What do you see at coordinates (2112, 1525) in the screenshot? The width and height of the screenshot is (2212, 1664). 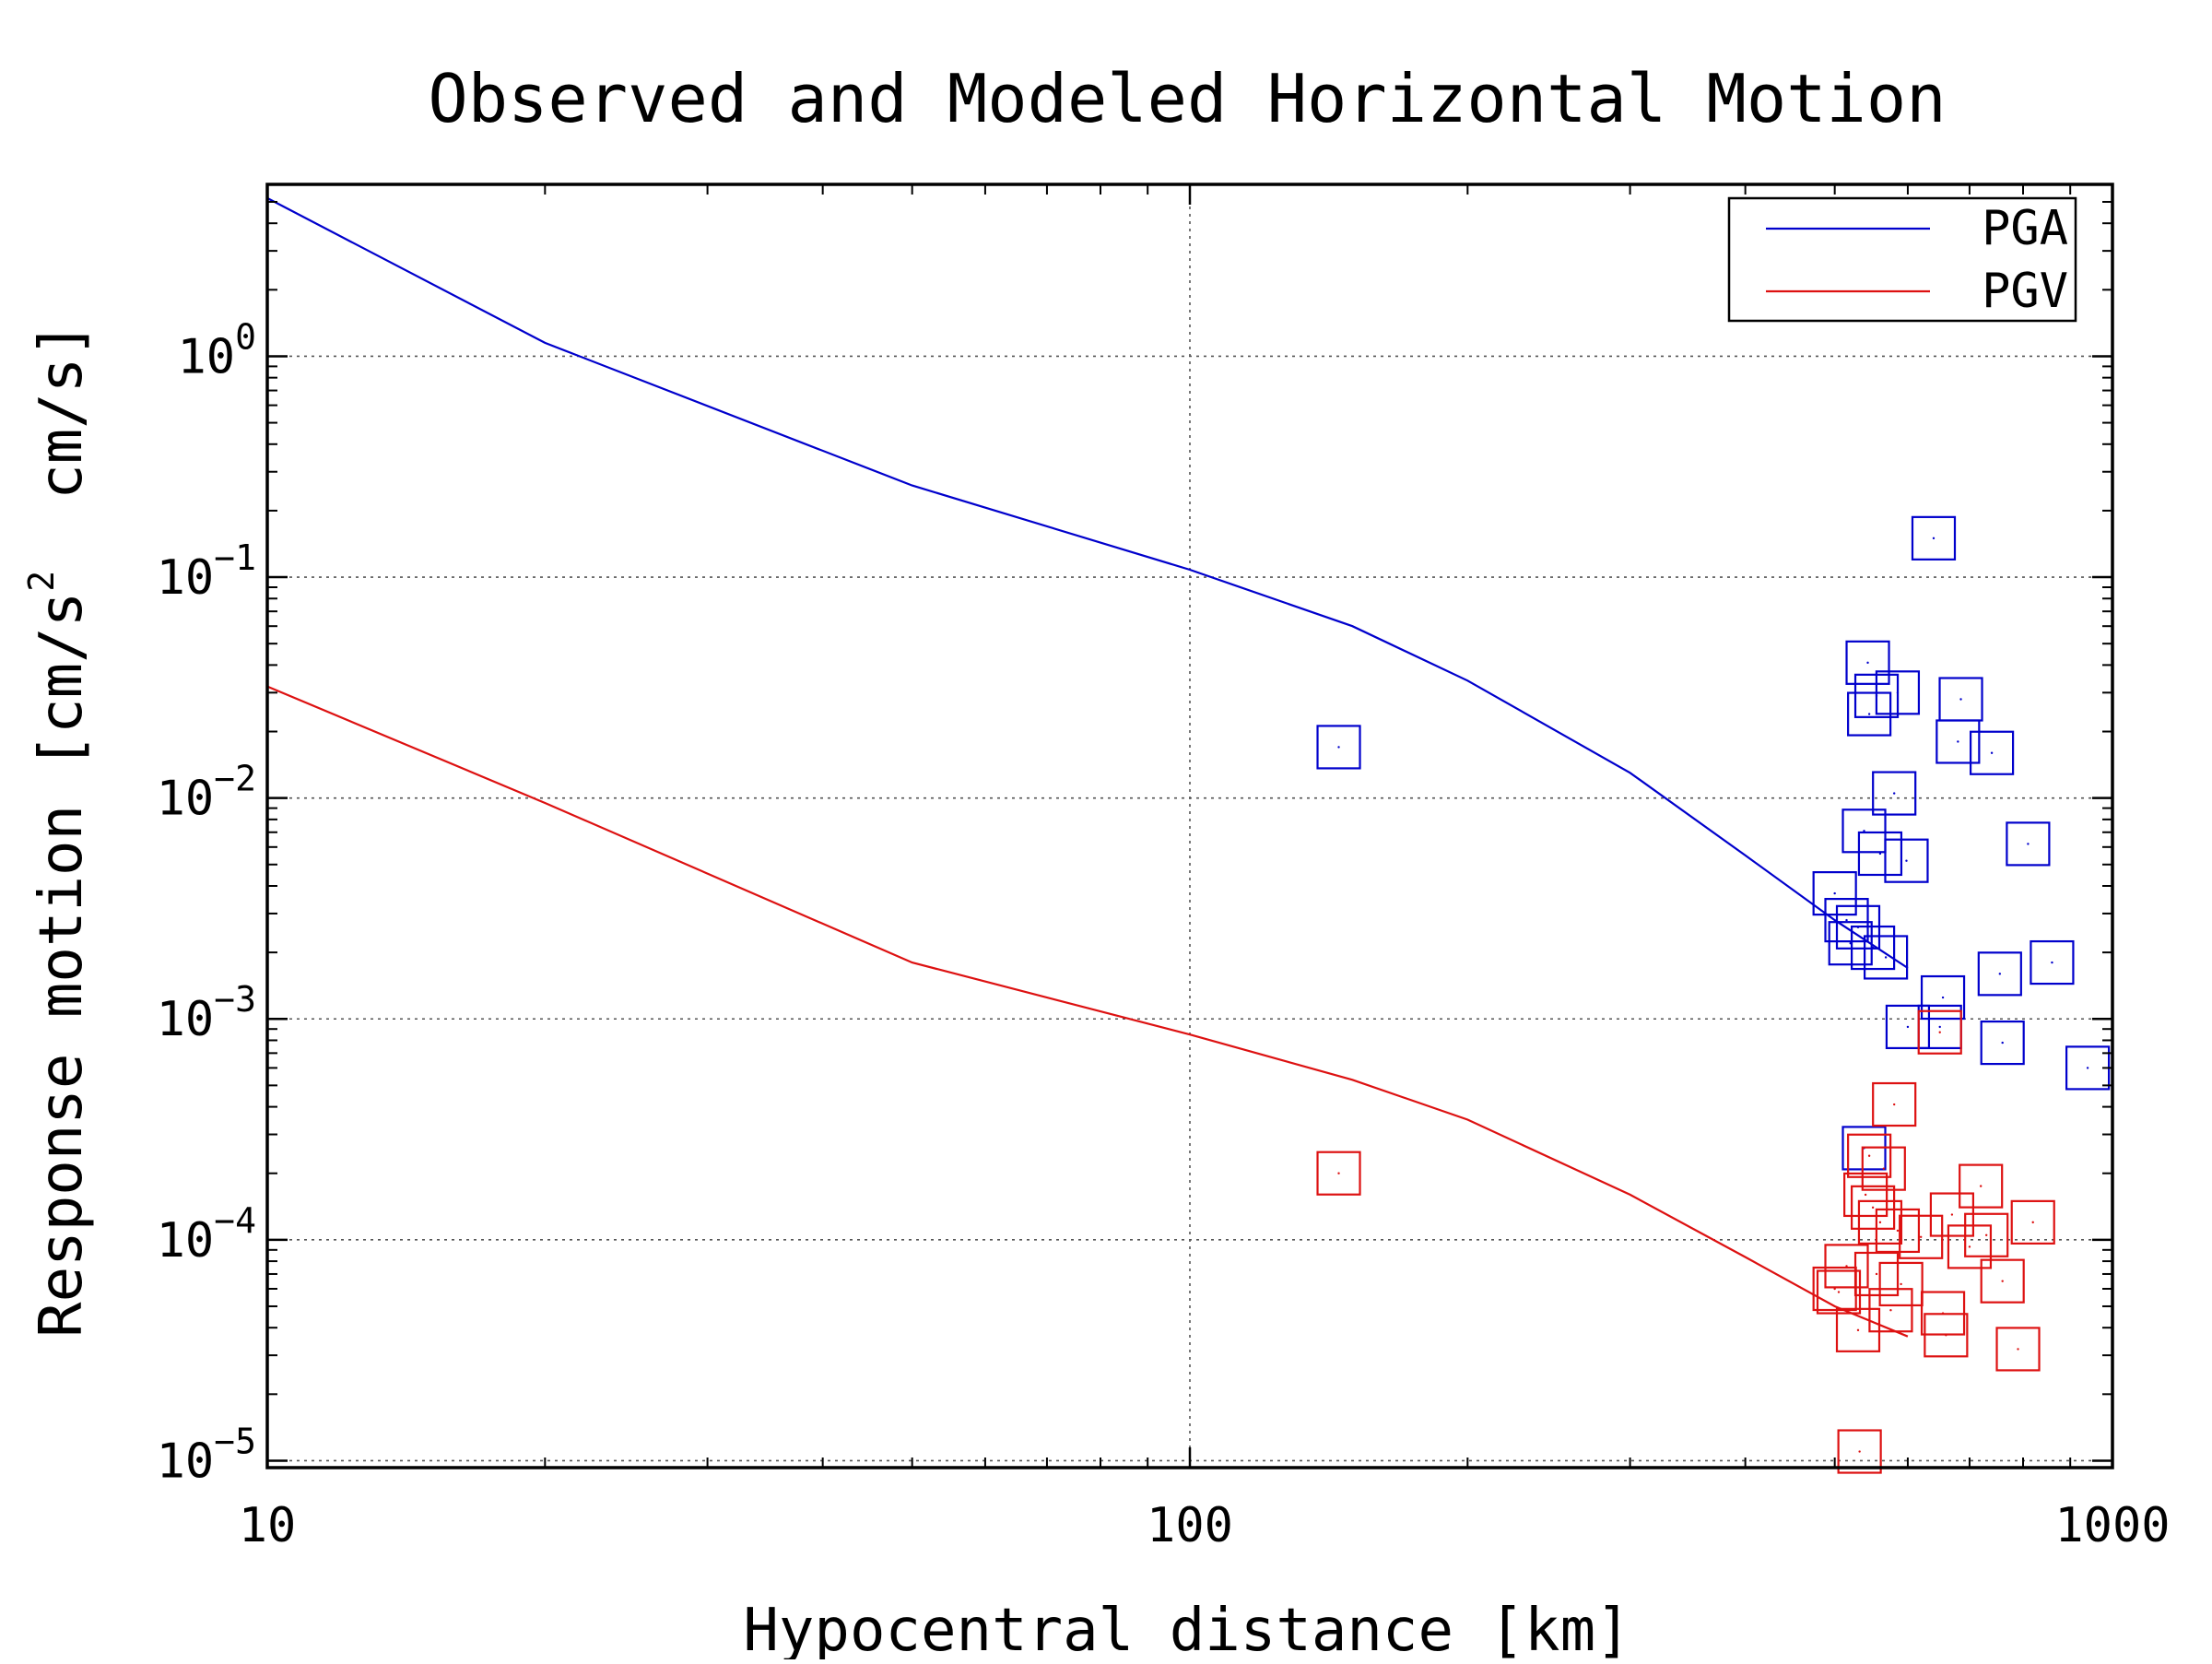 I see `x-tick-label: 1000` at bounding box center [2112, 1525].